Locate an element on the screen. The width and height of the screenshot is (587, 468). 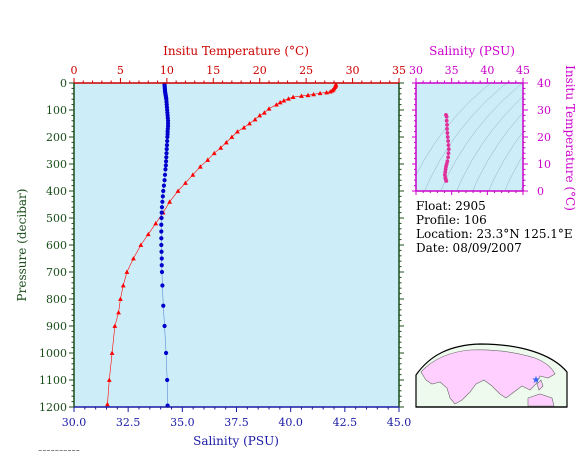
temperature-tick-label: 0 is located at coordinates (74, 70).